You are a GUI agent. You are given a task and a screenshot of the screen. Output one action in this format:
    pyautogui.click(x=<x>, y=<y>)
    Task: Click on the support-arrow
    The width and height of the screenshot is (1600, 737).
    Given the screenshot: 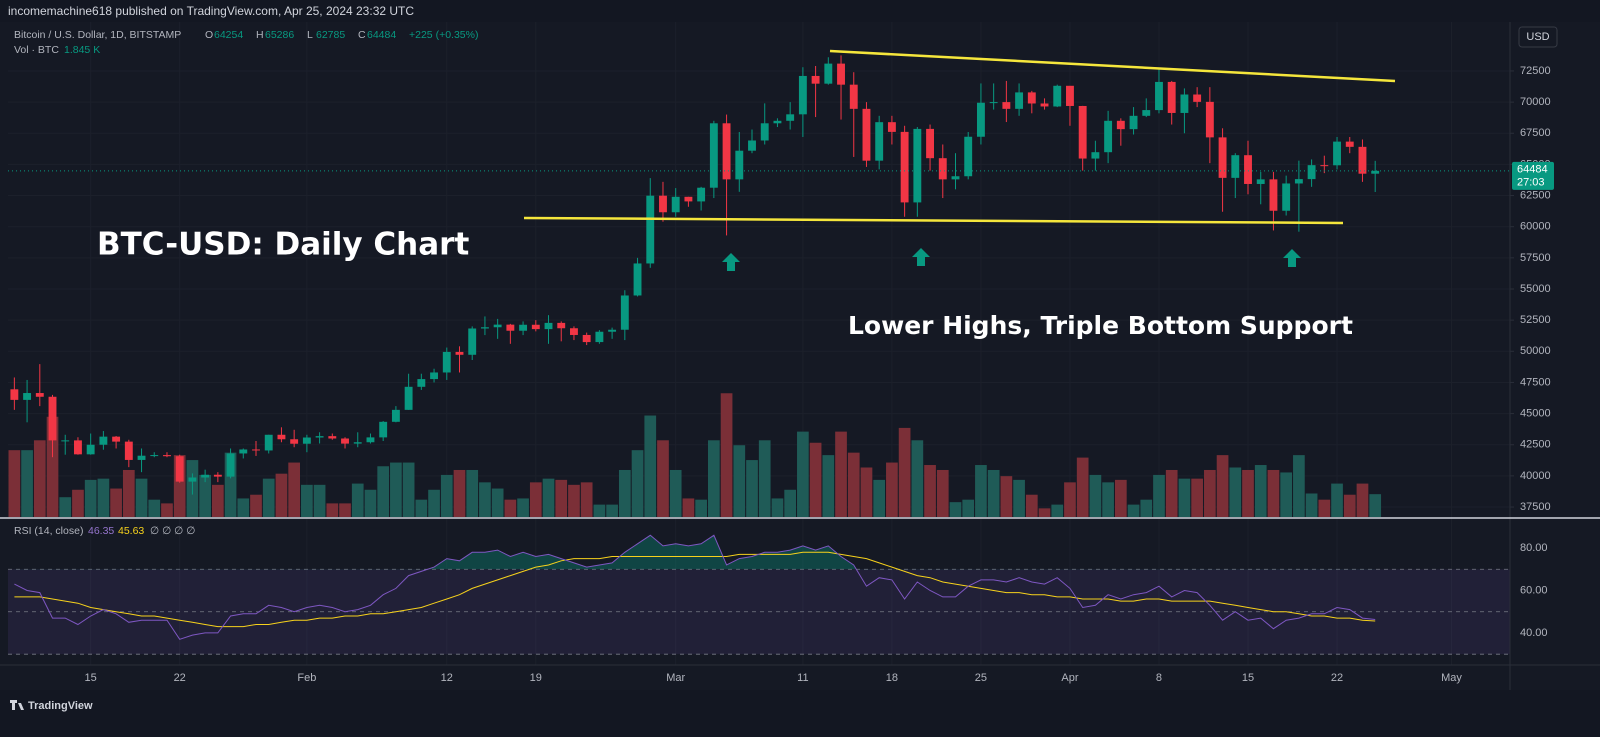 What is the action you would take?
    pyautogui.click(x=731, y=262)
    